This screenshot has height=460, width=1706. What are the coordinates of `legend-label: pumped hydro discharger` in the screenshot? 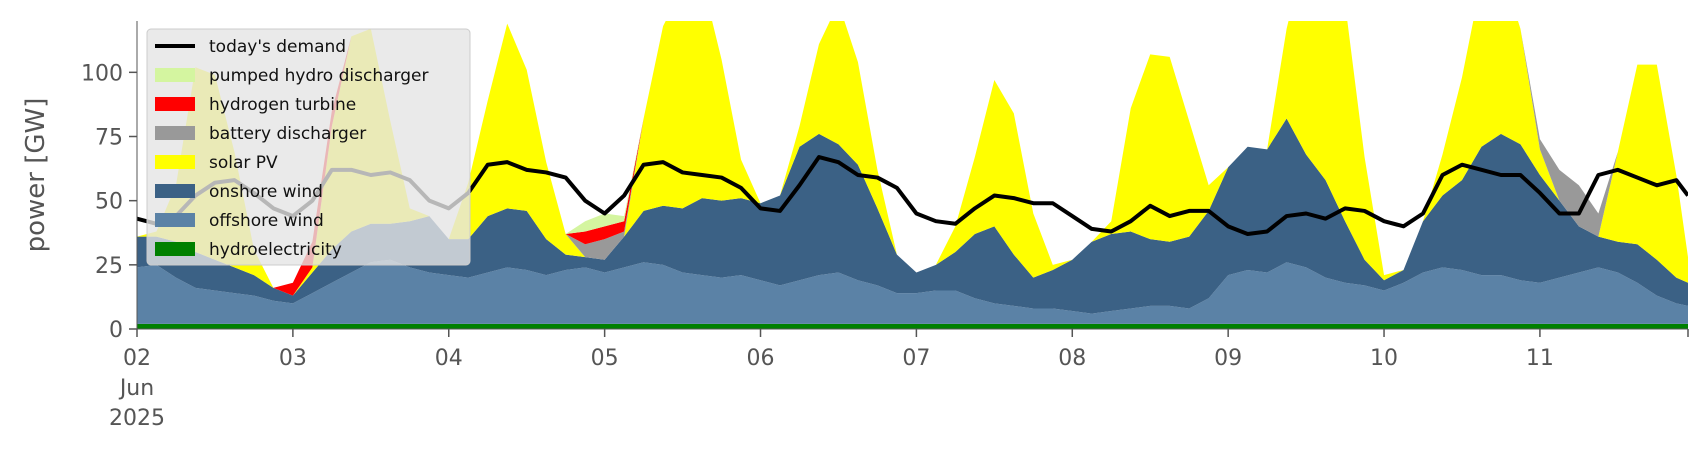 It's located at (318, 76).